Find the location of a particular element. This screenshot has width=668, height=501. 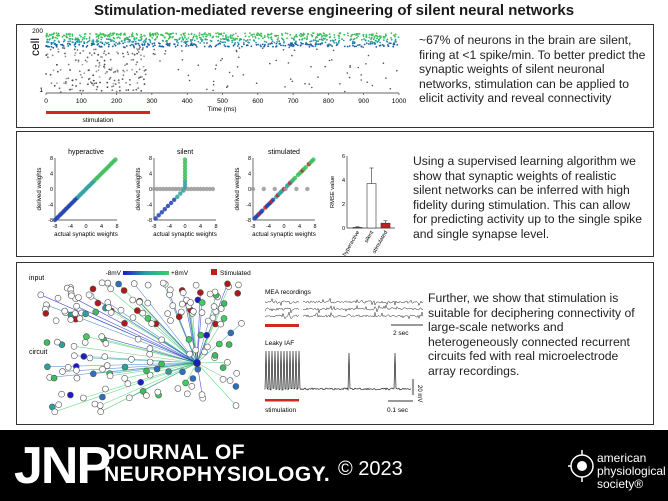

raster-ytick-bottom: 1 is located at coordinates (41, 90).